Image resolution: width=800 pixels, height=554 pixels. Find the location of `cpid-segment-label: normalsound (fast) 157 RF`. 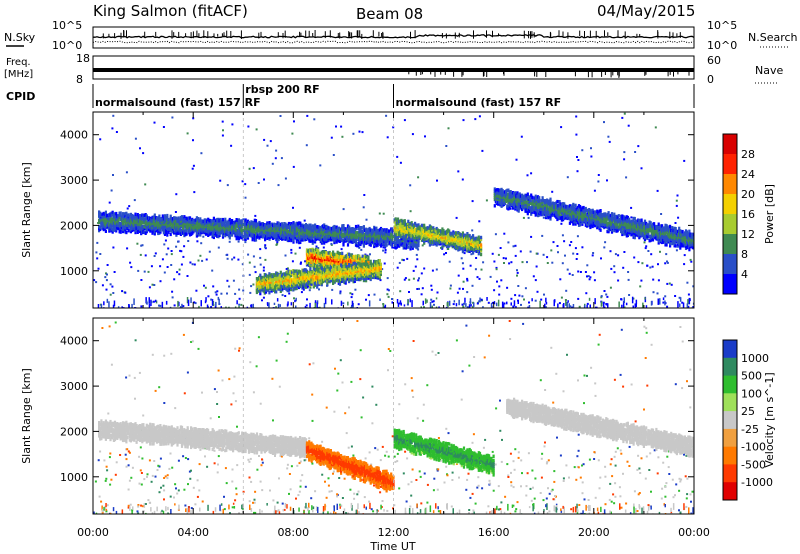

cpid-segment-label: normalsound (fast) 157 RF is located at coordinates (479, 102).